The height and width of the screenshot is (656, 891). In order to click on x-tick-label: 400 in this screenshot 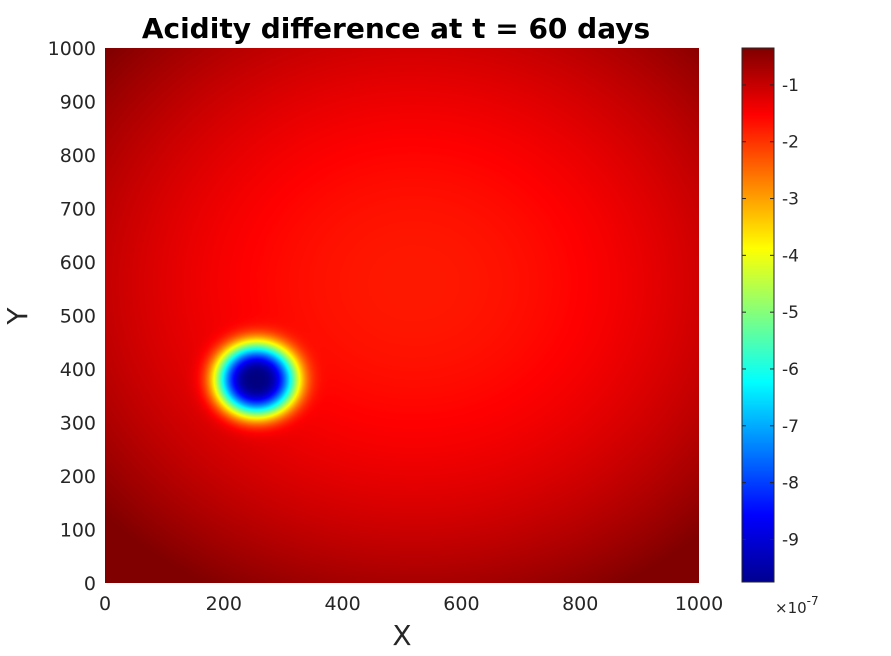, I will do `click(342, 604)`.